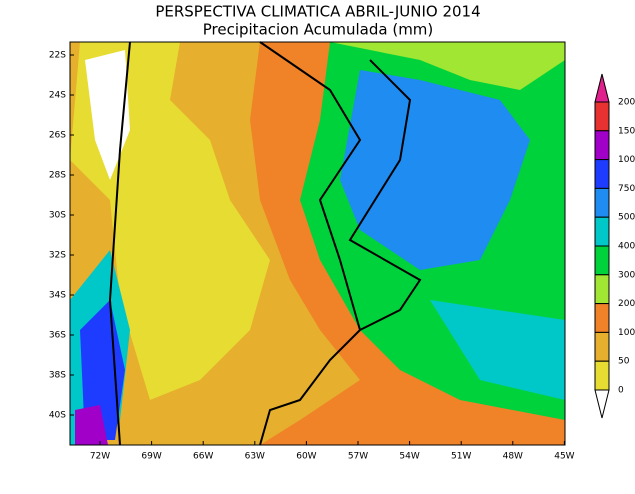 The image size is (635, 494). Describe the element at coordinates (626, 131) in the screenshot. I see `colorbar-label: 1500` at that location.